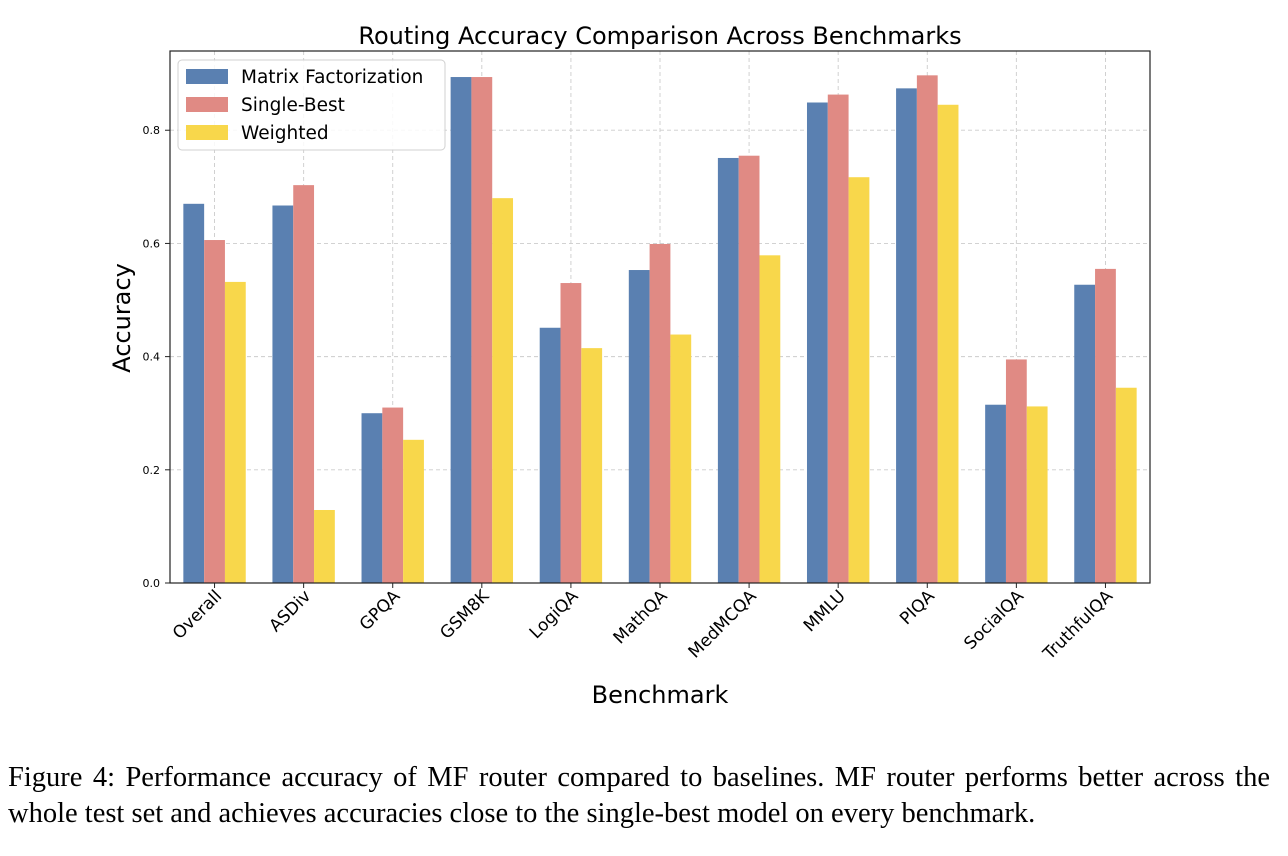  I want to click on bar-matrix-factorization-gsm8k, so click(461, 330).